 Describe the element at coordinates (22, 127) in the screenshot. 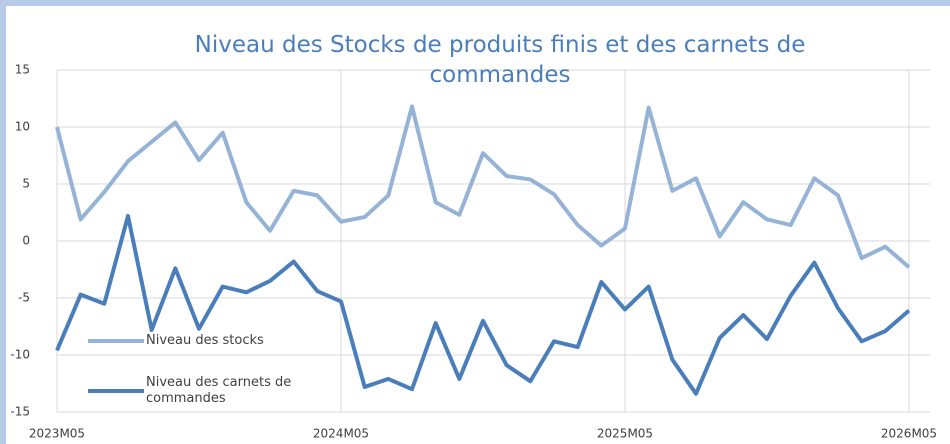

I see `y-tick-label: 10` at that location.